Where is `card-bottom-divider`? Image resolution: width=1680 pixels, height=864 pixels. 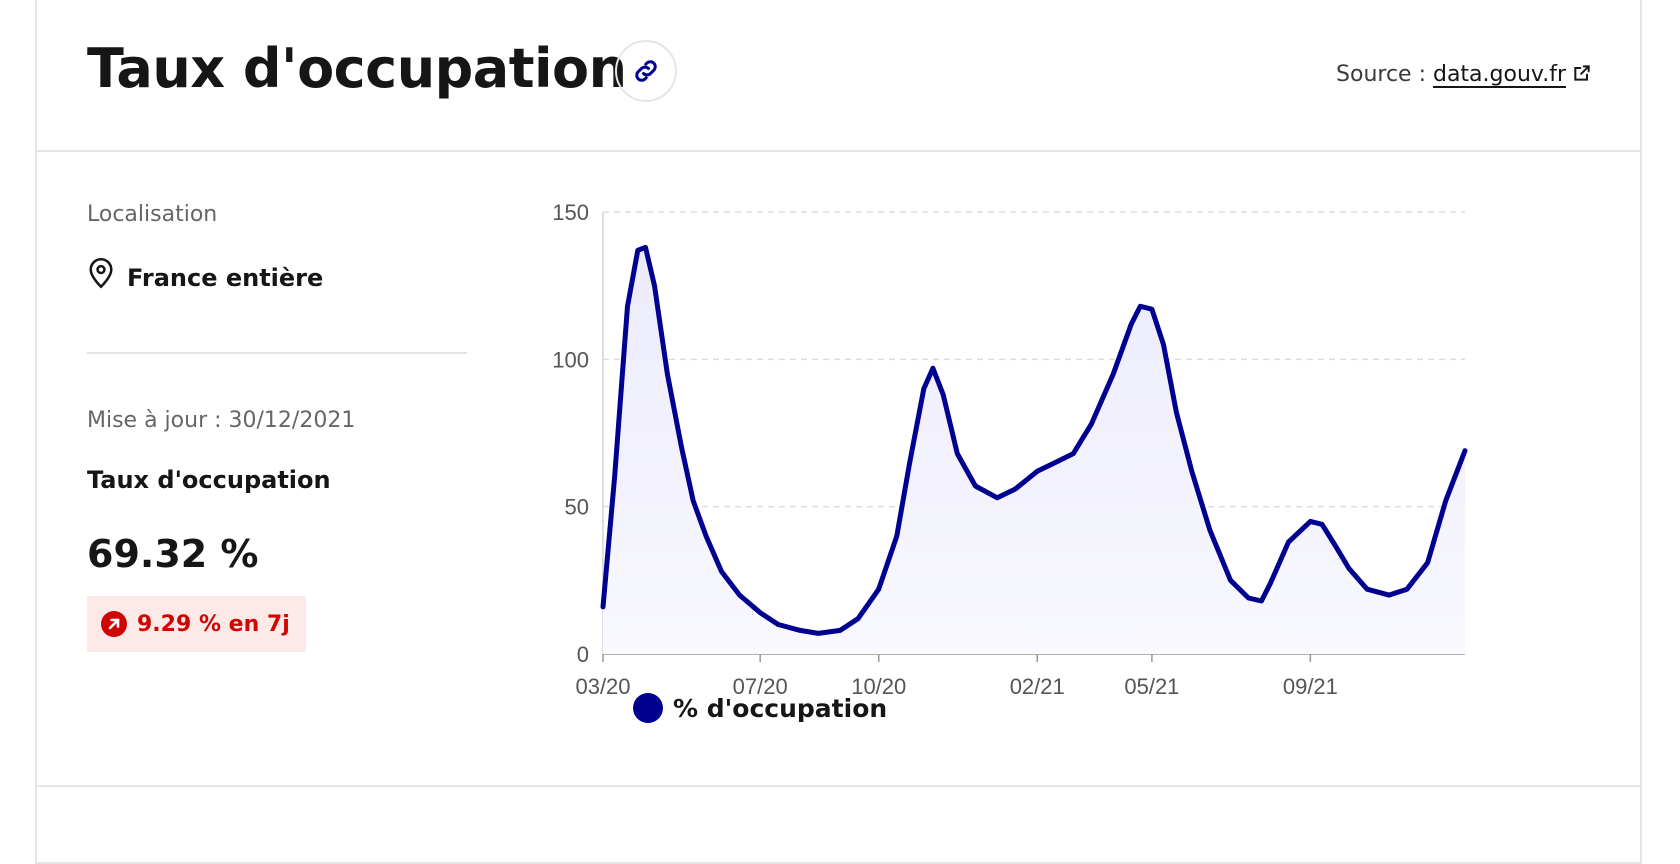 card-bottom-divider is located at coordinates (838, 786).